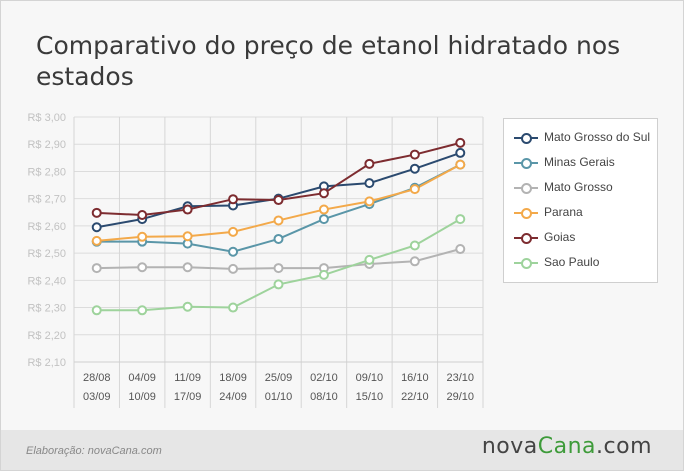 The image size is (684, 471). I want to click on legend-item: Minas Gerais, so click(585, 162).